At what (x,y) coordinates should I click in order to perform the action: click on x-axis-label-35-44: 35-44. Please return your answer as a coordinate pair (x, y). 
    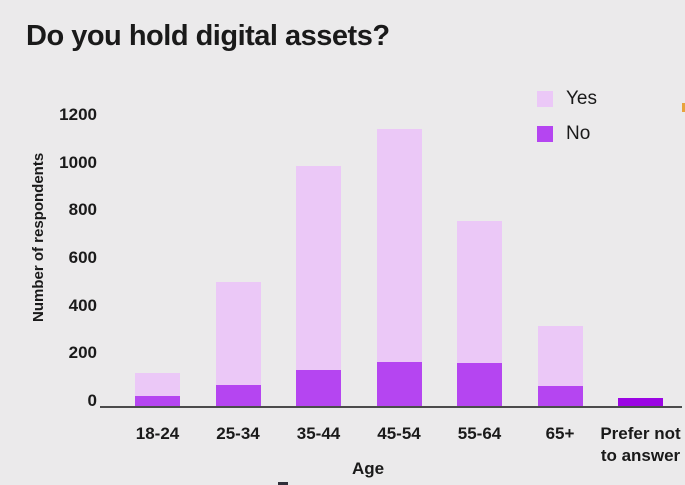
    Looking at the image, I should click on (319, 434).